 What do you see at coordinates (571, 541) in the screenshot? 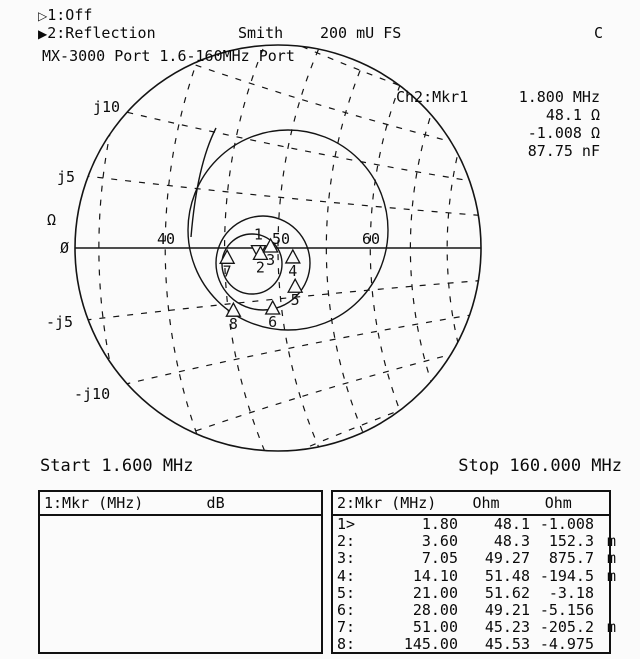
I see `row-reactance: 152.3` at bounding box center [571, 541].